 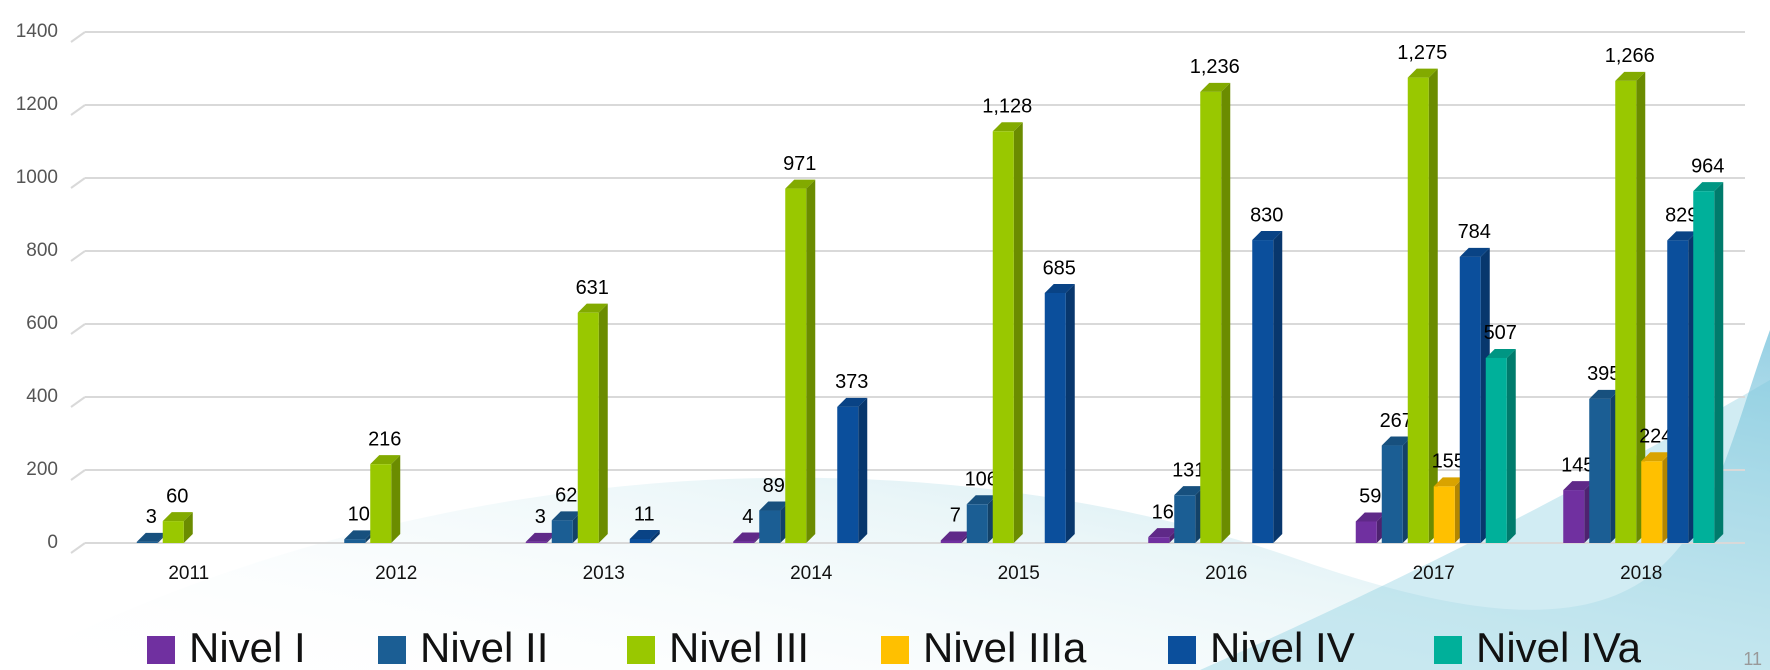 What do you see at coordinates (644, 514) in the screenshot?
I see `value-label: 11` at bounding box center [644, 514].